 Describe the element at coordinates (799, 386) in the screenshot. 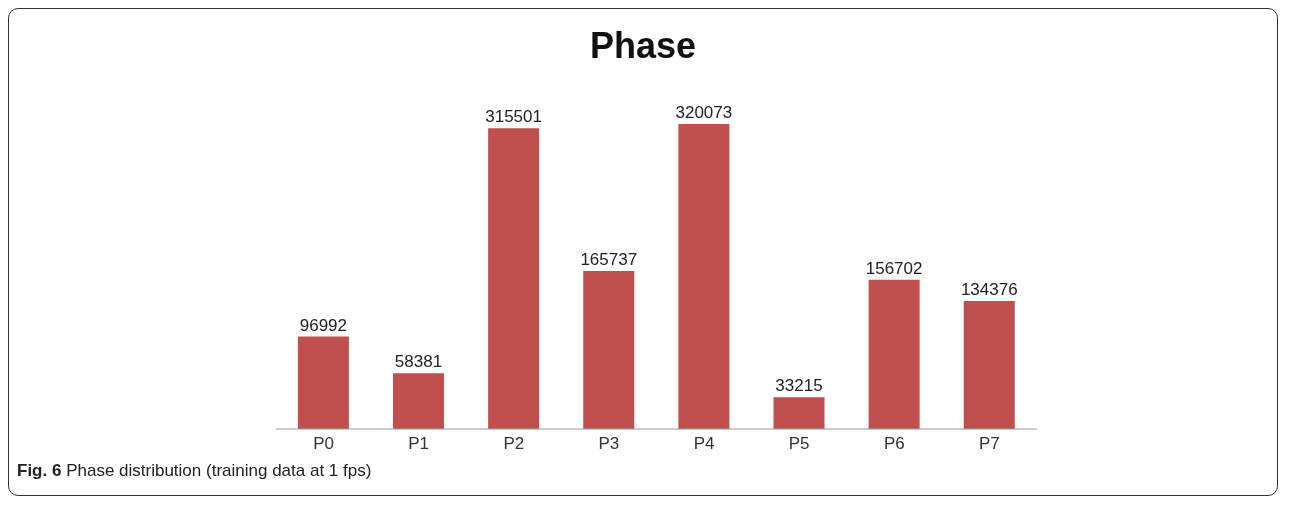

I see `data-label: 33215` at that location.